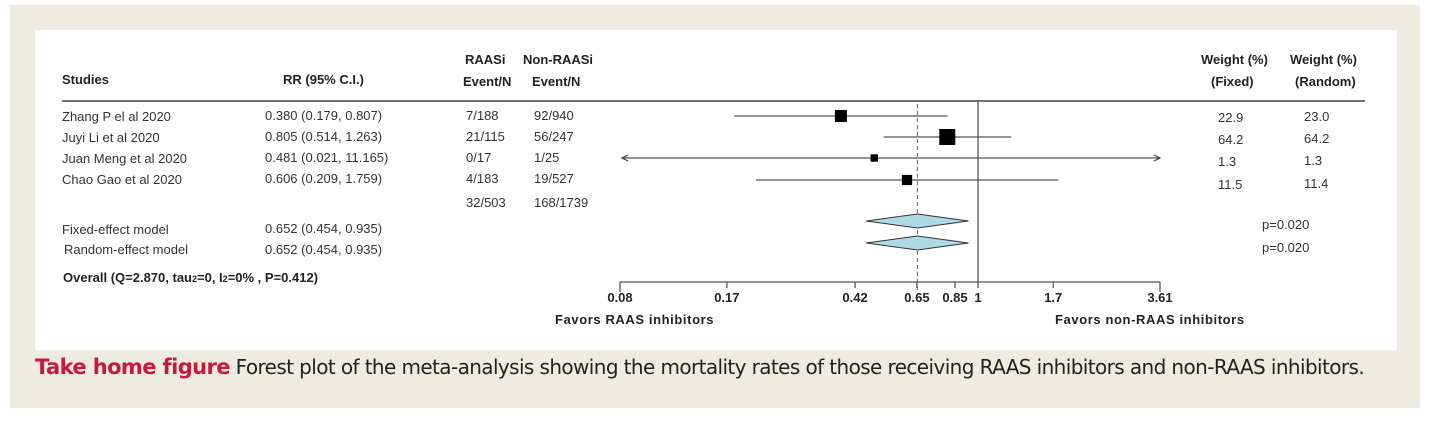 The image size is (1440, 422). Describe the element at coordinates (1286, 247) in the screenshot. I see `model-random-p: p=0.020` at that location.